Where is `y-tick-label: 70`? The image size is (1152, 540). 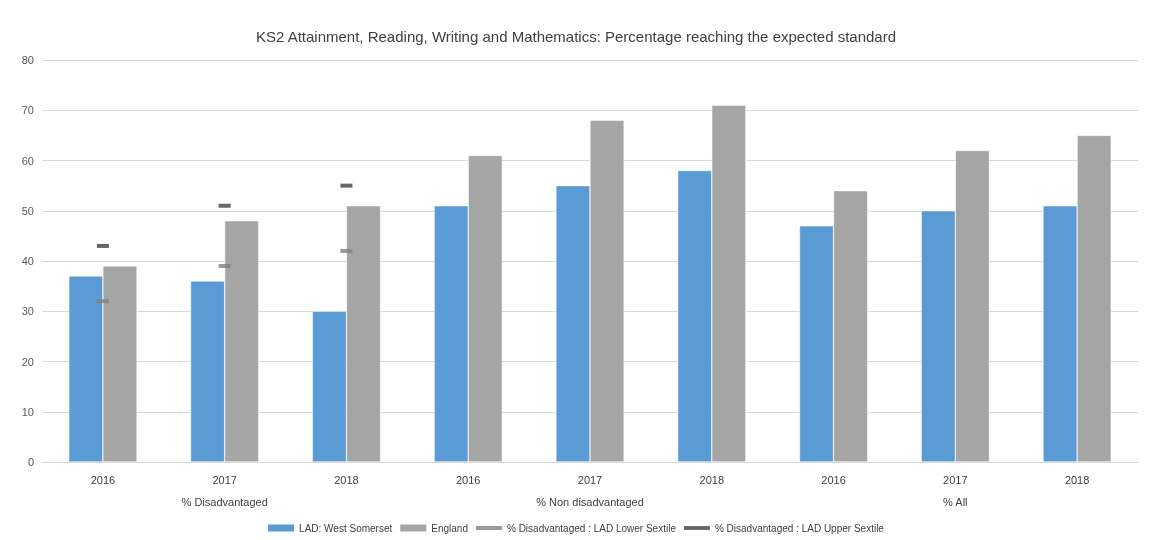 y-tick-label: 70 is located at coordinates (27, 110).